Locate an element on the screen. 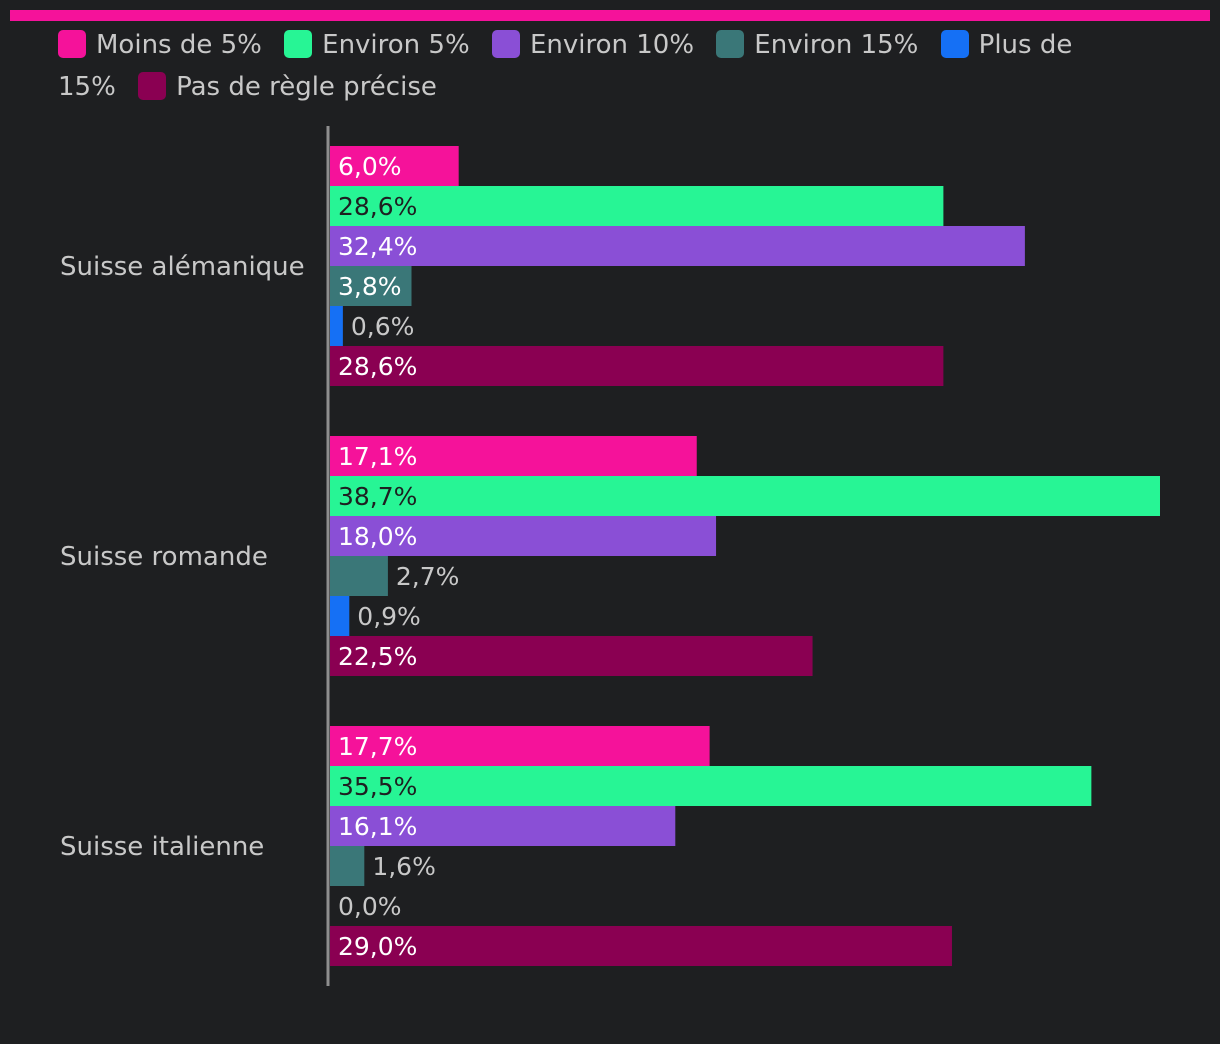  data-label: 6,0% is located at coordinates (370, 166).